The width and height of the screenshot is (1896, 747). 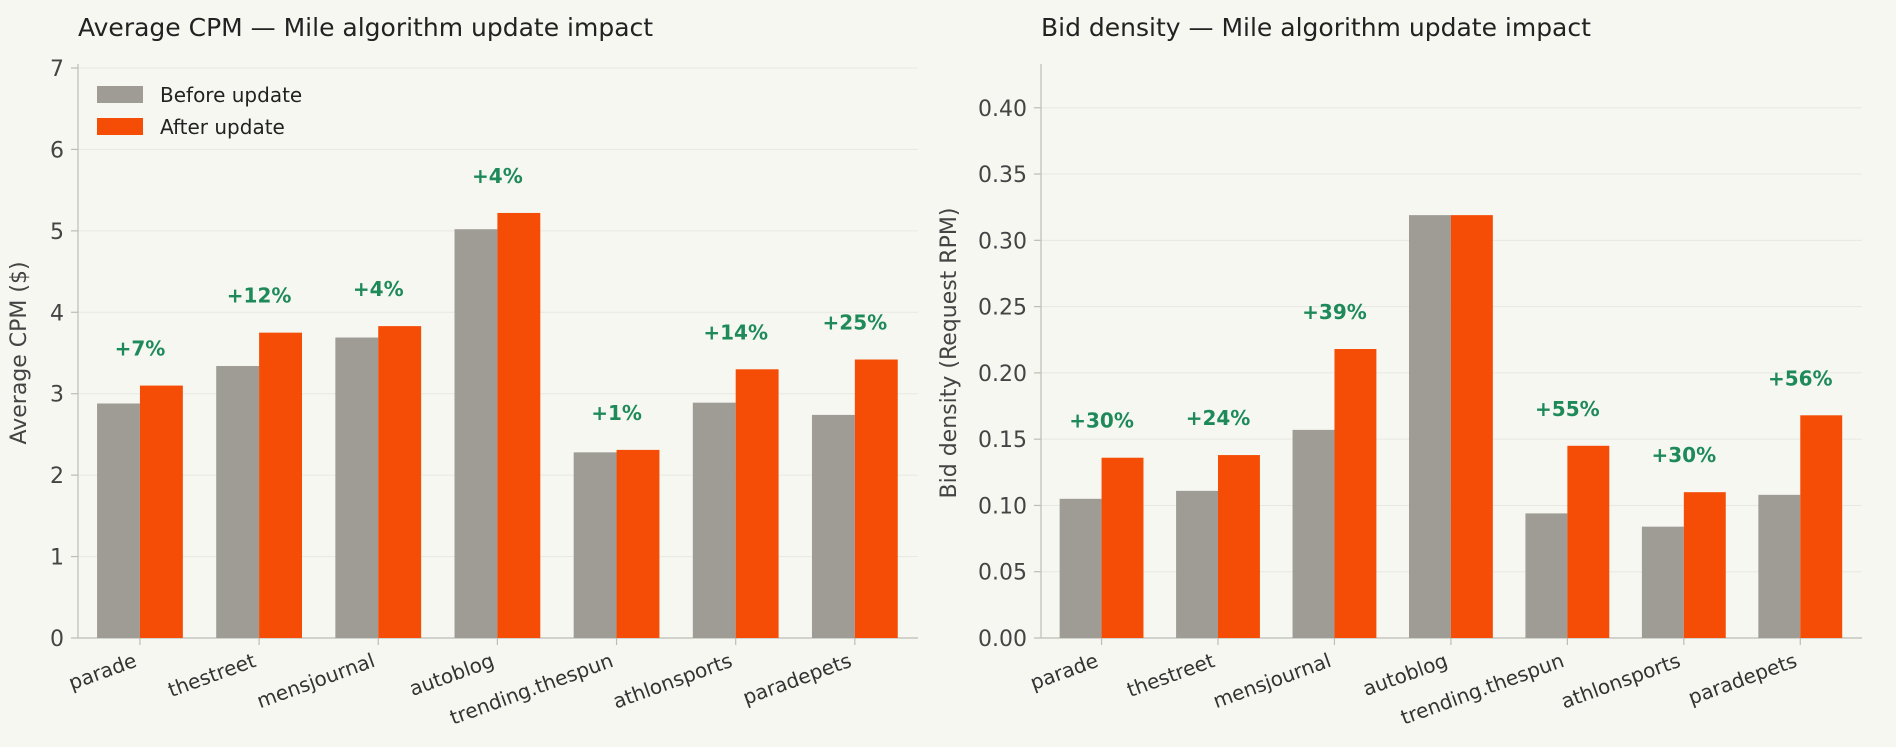 I want to click on legend-label: After update, so click(x=222, y=127).